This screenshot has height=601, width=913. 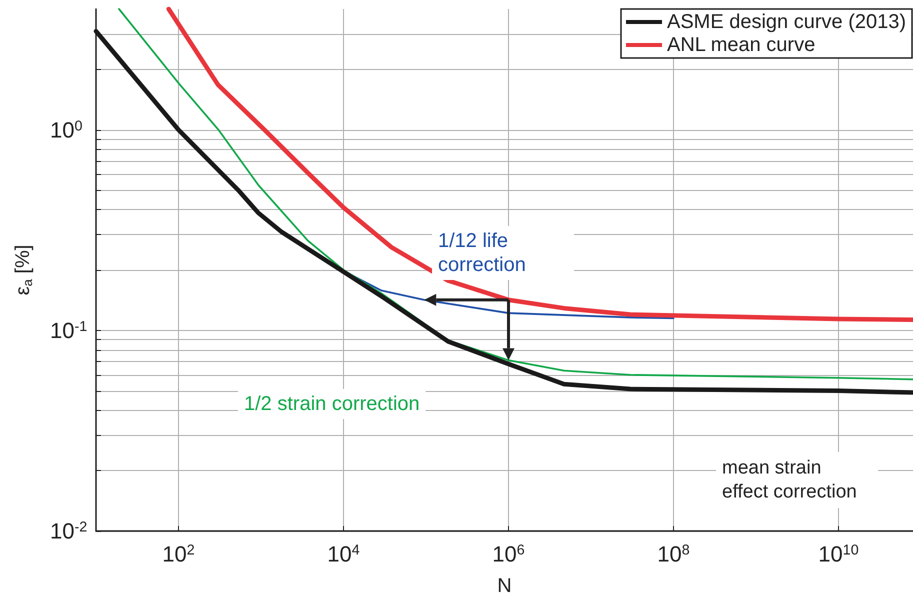 What do you see at coordinates (23, 270) in the screenshot?
I see `y-axis-title: εa [%]` at bounding box center [23, 270].